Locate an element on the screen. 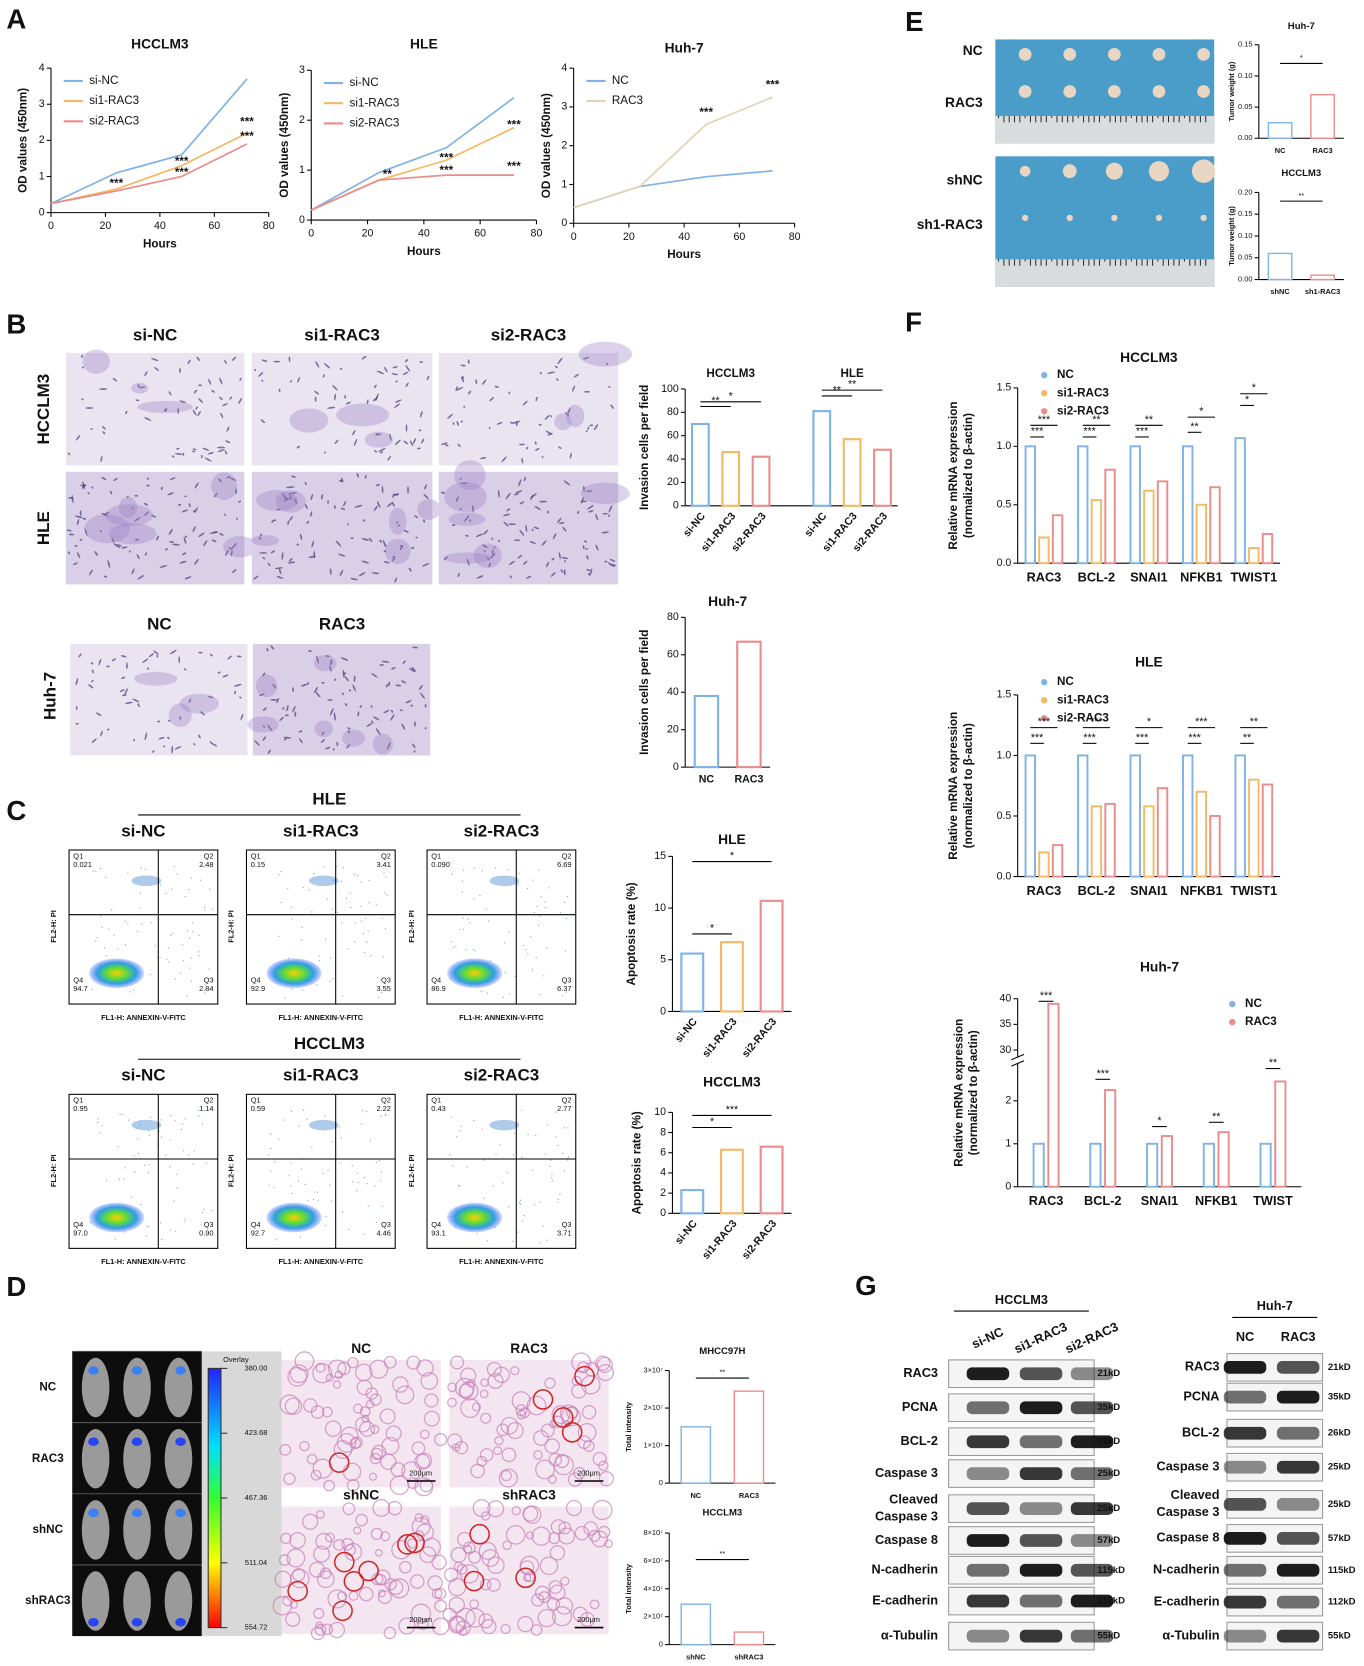 Image resolution: width=1364 pixels, height=1666 pixels. legend-swatch is located at coordinates (1044, 682).